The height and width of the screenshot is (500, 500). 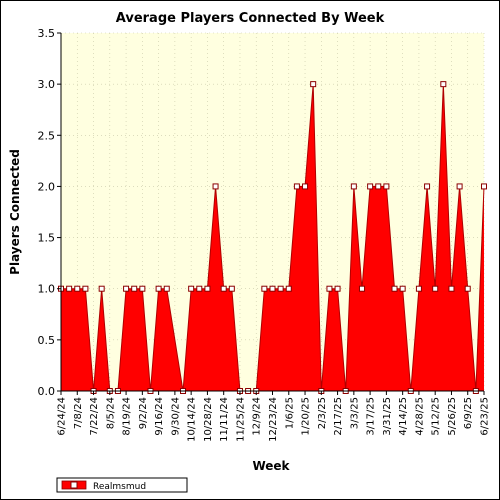 I want to click on x-tick-label: 6/9/25, so click(x=468, y=413).